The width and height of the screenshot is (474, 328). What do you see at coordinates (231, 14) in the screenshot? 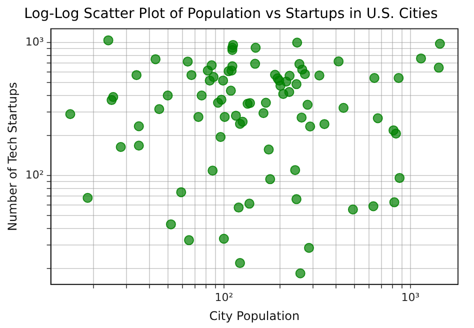
I see `chart-title: Log-Log Scatter Plot of Population vs Startups in U.S. Cities` at bounding box center [231, 14].